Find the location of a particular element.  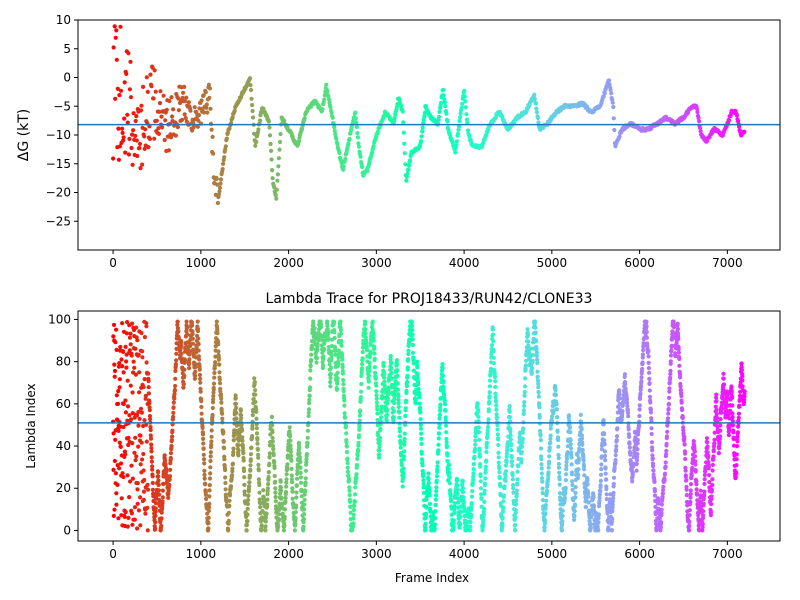

delta-g-x-ticks: 0 1000 2000 3000 4000 5000 6000 7000 is located at coordinates (426, 260).